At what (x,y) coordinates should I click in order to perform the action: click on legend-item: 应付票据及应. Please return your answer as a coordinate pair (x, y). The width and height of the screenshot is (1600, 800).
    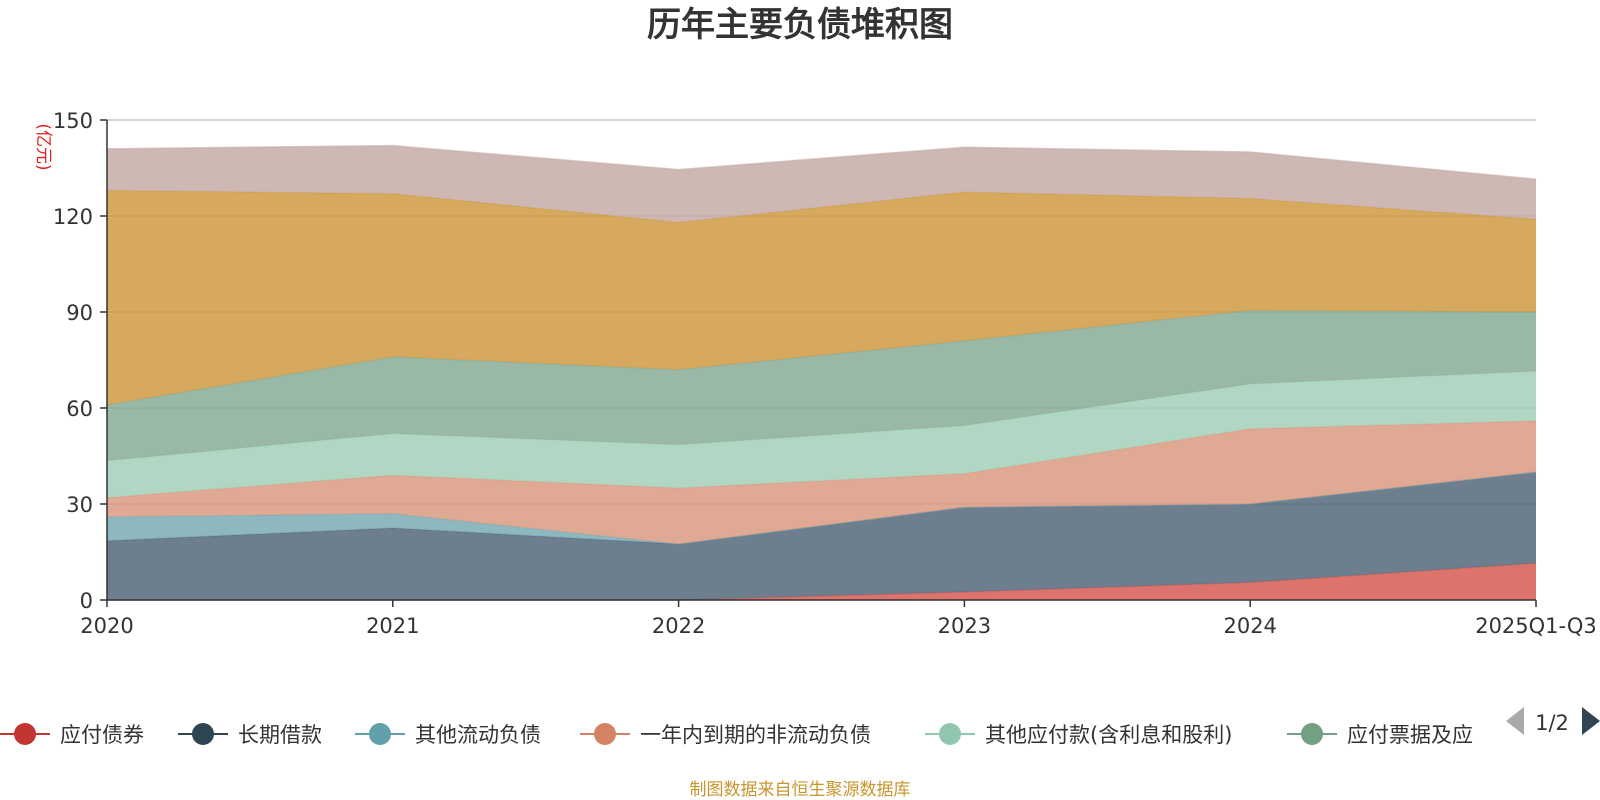
    Looking at the image, I should click on (1380, 735).